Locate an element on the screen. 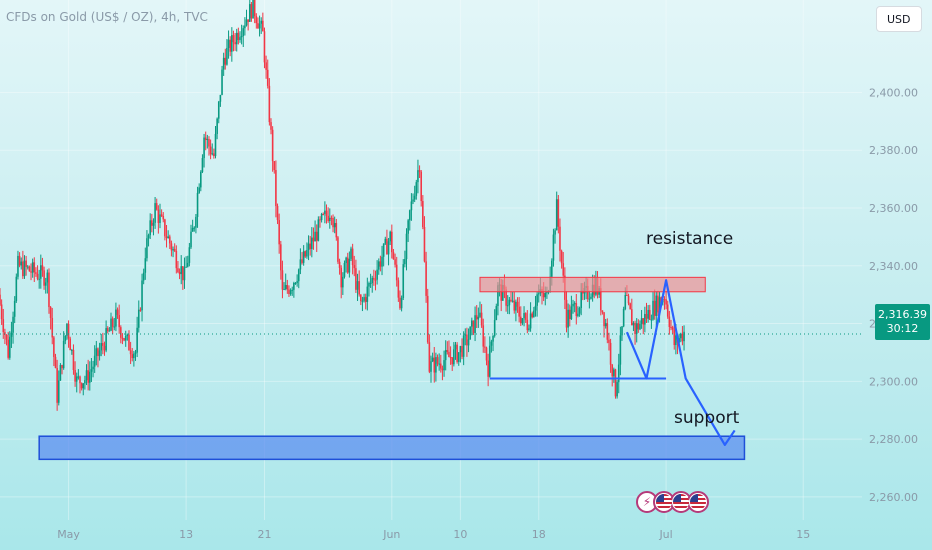 The height and width of the screenshot is (550, 932). currency-button: USD is located at coordinates (899, 19).